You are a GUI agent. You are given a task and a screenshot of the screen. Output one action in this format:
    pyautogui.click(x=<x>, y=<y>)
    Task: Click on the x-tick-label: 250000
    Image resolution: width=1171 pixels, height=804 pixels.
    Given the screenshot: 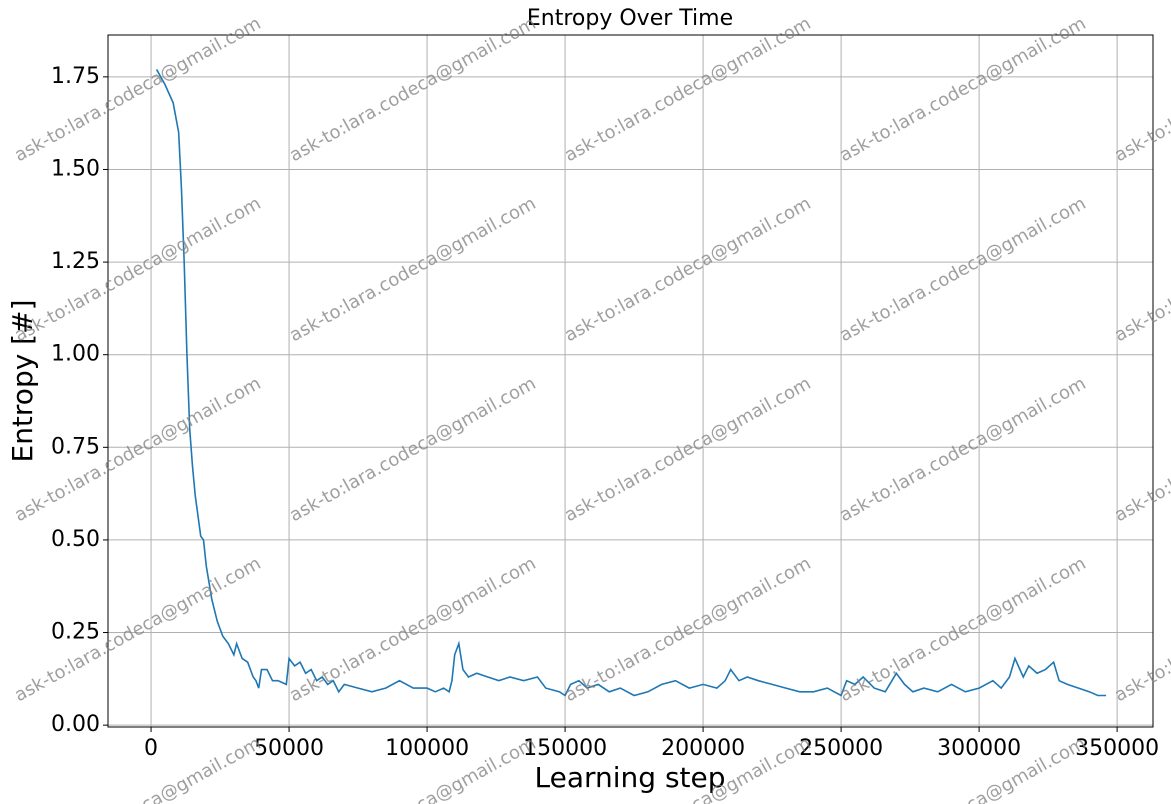 What is the action you would take?
    pyautogui.click(x=841, y=748)
    